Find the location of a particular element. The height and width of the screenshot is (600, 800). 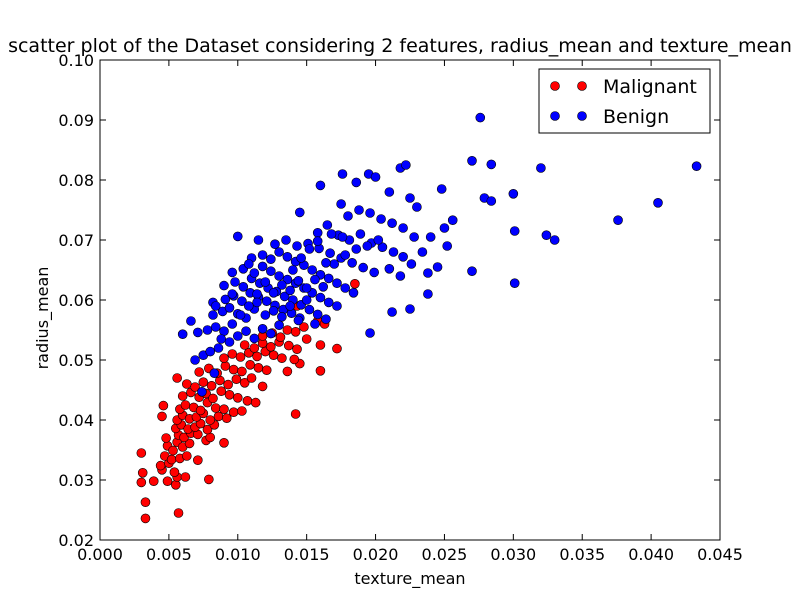

x-axis-label: texture_mean is located at coordinates (409, 579).